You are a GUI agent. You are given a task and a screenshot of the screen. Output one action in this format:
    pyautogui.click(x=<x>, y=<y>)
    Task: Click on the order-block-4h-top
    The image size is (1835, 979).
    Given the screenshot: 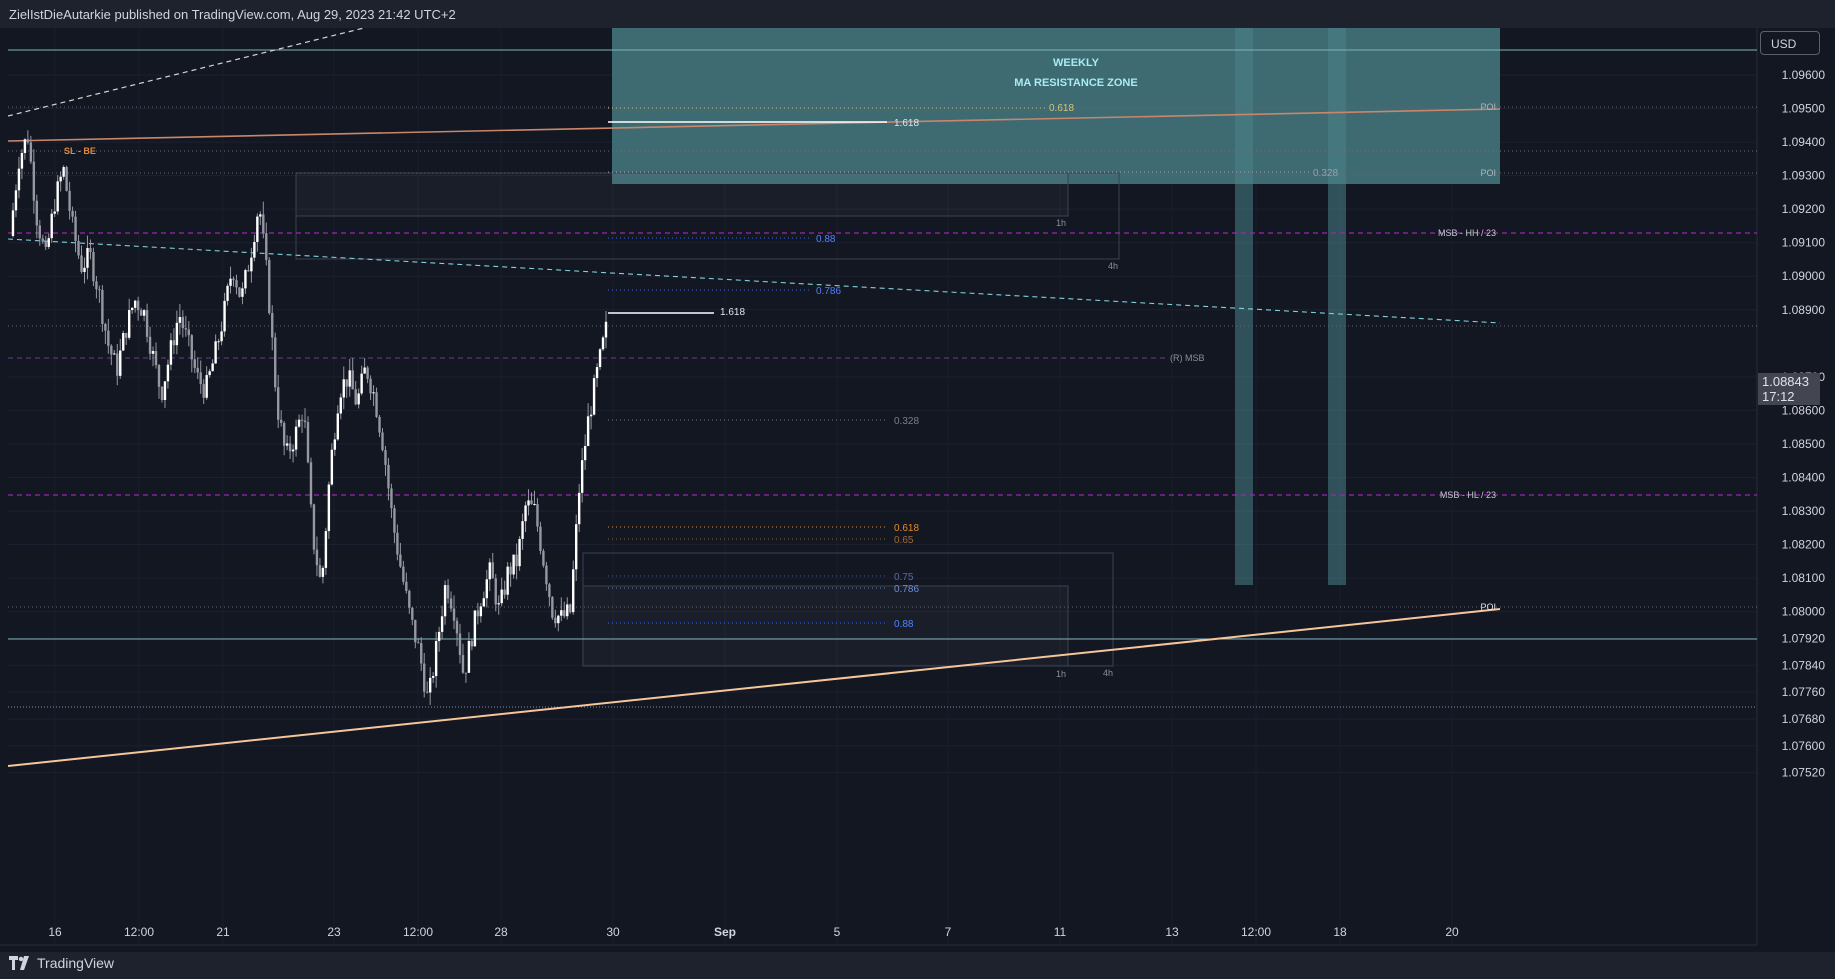 What is the action you would take?
    pyautogui.click(x=707, y=216)
    